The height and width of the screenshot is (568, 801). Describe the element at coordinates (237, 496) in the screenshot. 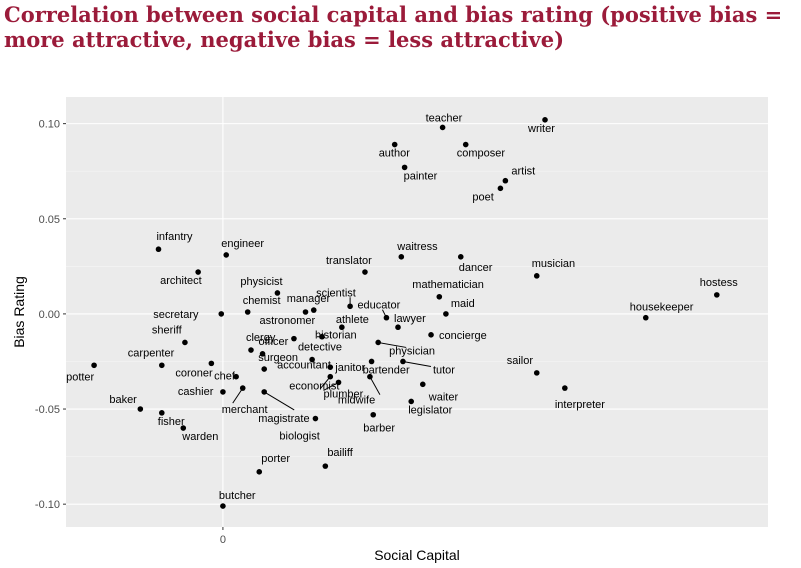

I see `label-butcher: butcher` at that location.